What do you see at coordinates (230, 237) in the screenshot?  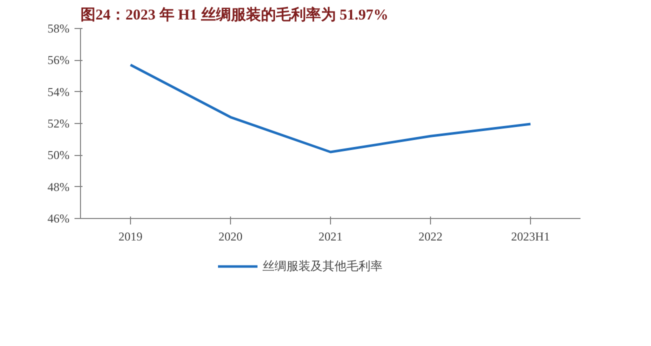 I see `x-tick-label: 2020` at bounding box center [230, 237].